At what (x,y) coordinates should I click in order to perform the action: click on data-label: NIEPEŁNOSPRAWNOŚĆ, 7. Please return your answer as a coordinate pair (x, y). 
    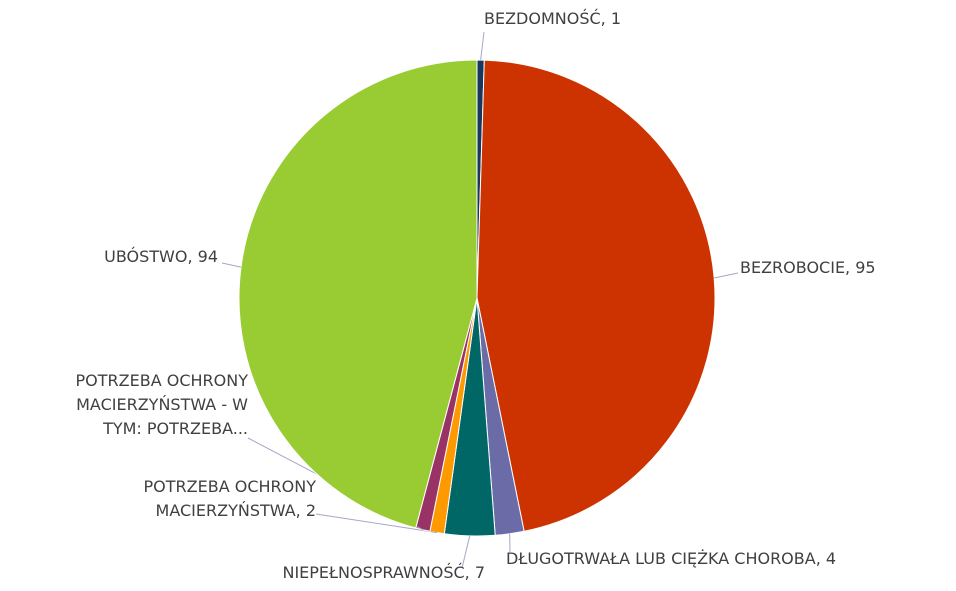
    Looking at the image, I should click on (383, 572).